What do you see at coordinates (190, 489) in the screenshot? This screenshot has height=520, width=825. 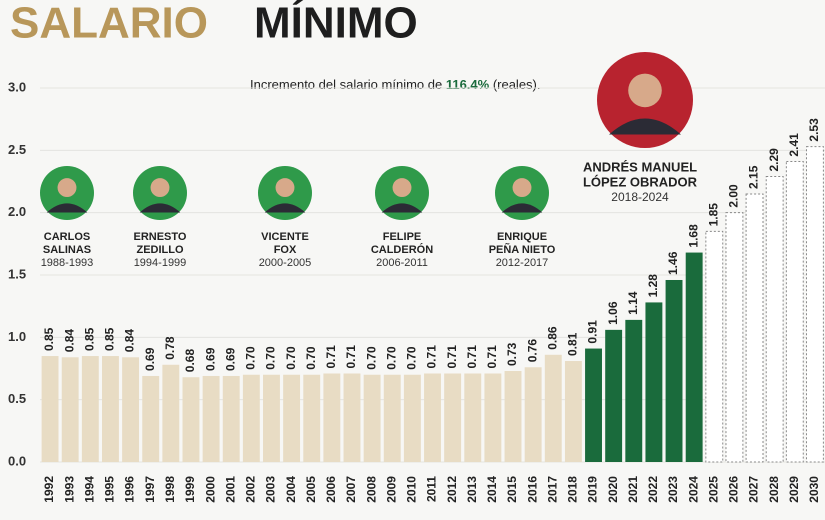 I see `x-tick-label: 1999` at bounding box center [190, 489].